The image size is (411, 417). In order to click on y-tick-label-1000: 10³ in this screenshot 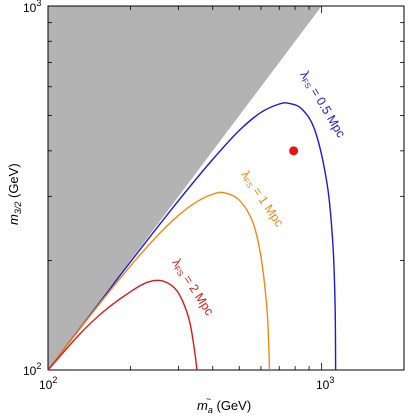, I will do `click(32, 7)`.